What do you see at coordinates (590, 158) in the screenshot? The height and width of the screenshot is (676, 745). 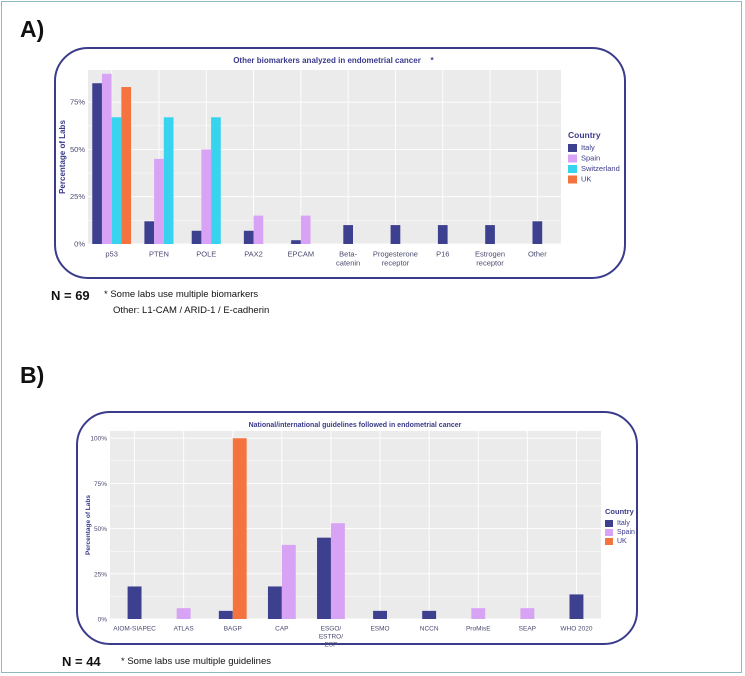 I see `a-legend-label: Spain` at bounding box center [590, 158].